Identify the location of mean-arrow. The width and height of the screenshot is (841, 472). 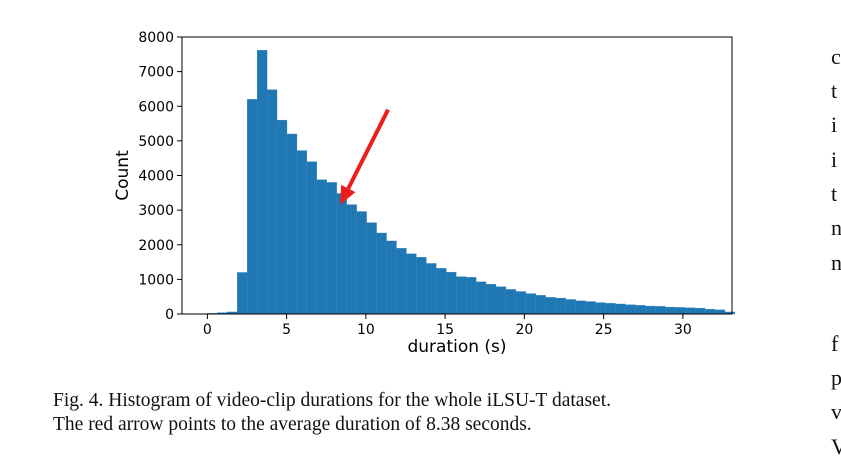
(365, 156).